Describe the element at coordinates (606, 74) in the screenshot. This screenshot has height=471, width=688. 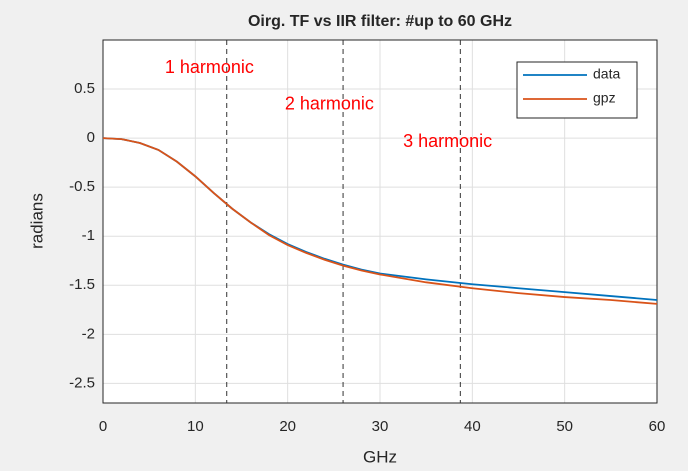
I see `legend-label: data` at that location.